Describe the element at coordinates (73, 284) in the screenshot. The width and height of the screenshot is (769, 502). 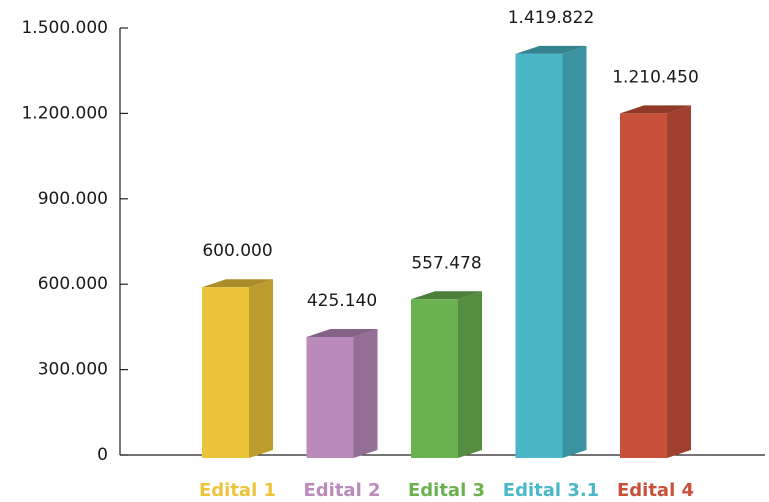
I see `y-tick-label: 600.000` at that location.